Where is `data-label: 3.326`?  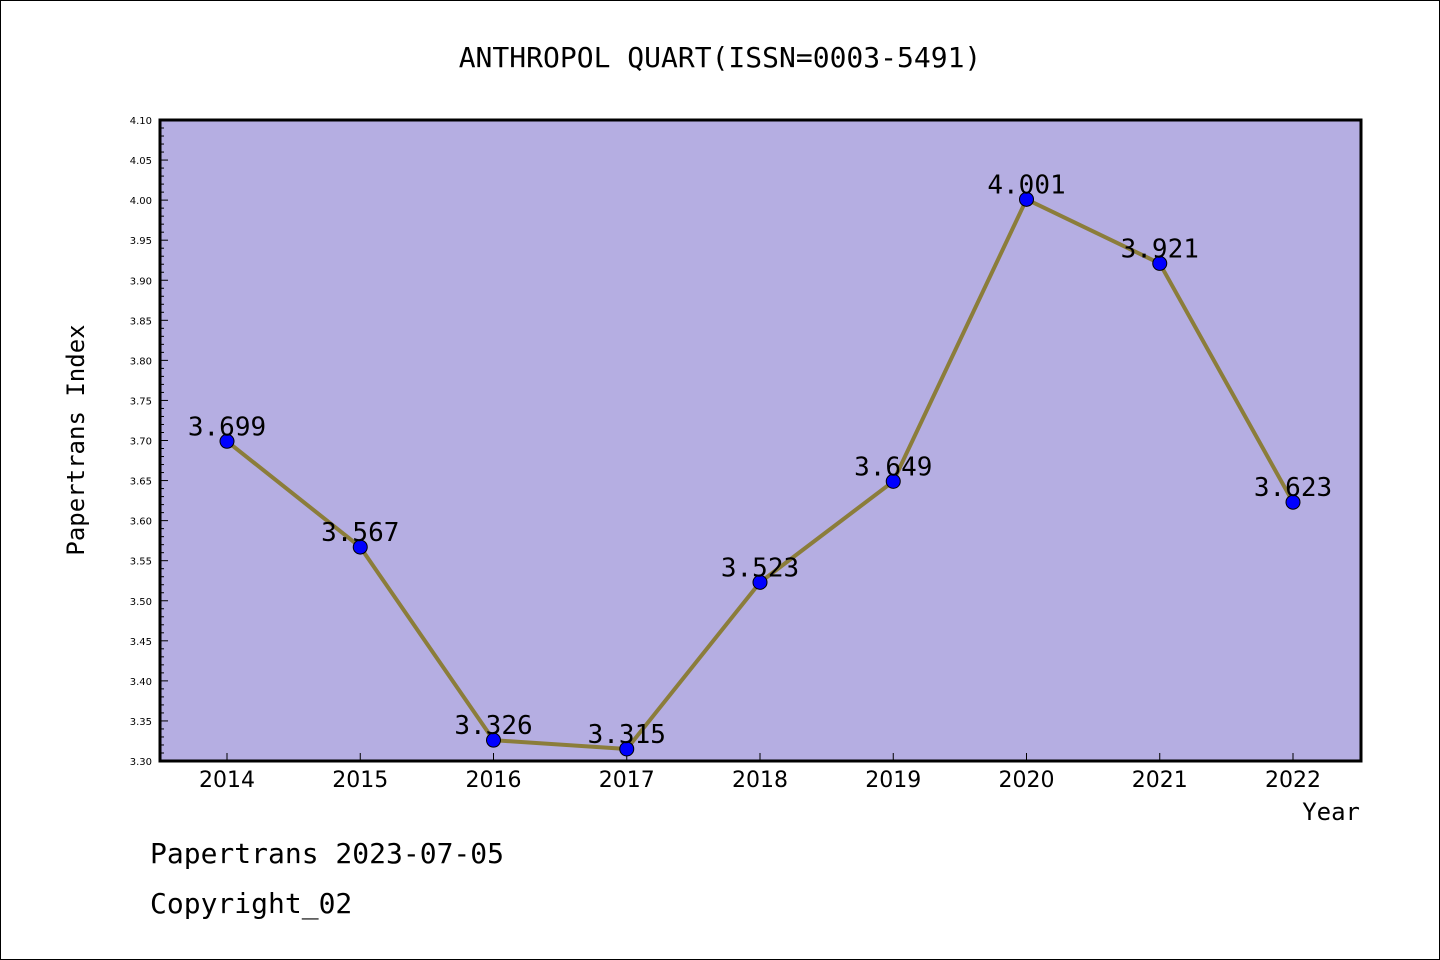 data-label: 3.326 is located at coordinates (493, 726).